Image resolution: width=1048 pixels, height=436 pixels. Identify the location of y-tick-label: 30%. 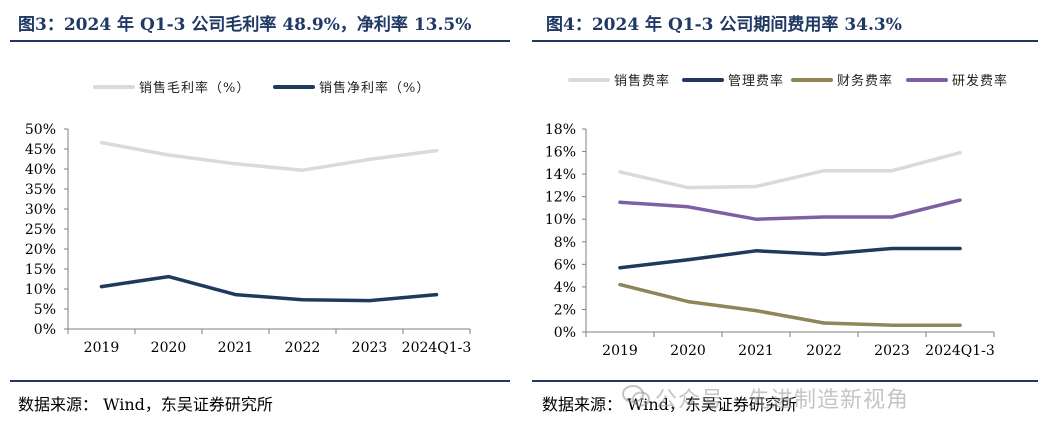
(40, 210).